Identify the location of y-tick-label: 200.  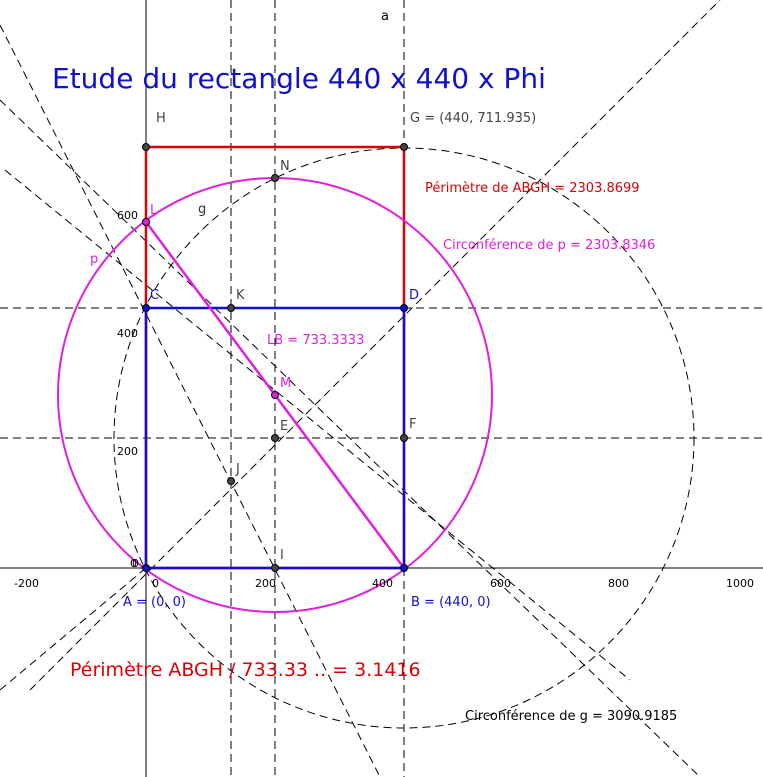
(127, 451).